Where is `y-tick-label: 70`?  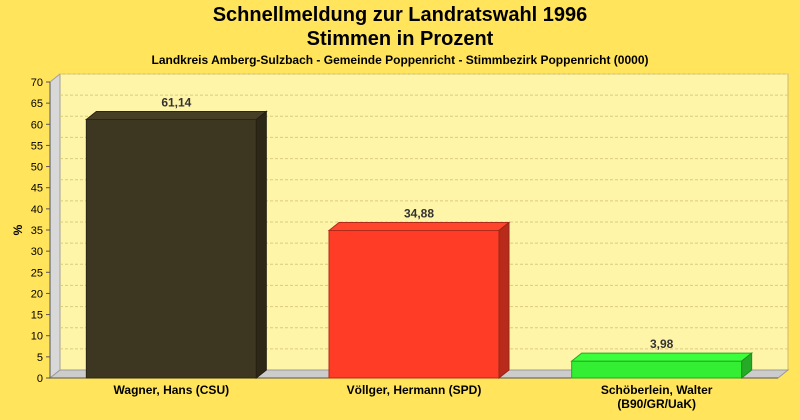
y-tick-label: 70 is located at coordinates (37, 83).